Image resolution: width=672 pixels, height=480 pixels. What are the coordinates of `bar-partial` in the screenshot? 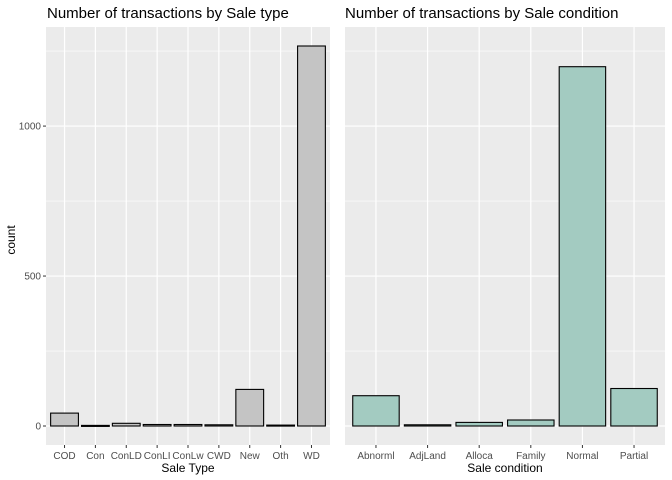 It's located at (634, 407).